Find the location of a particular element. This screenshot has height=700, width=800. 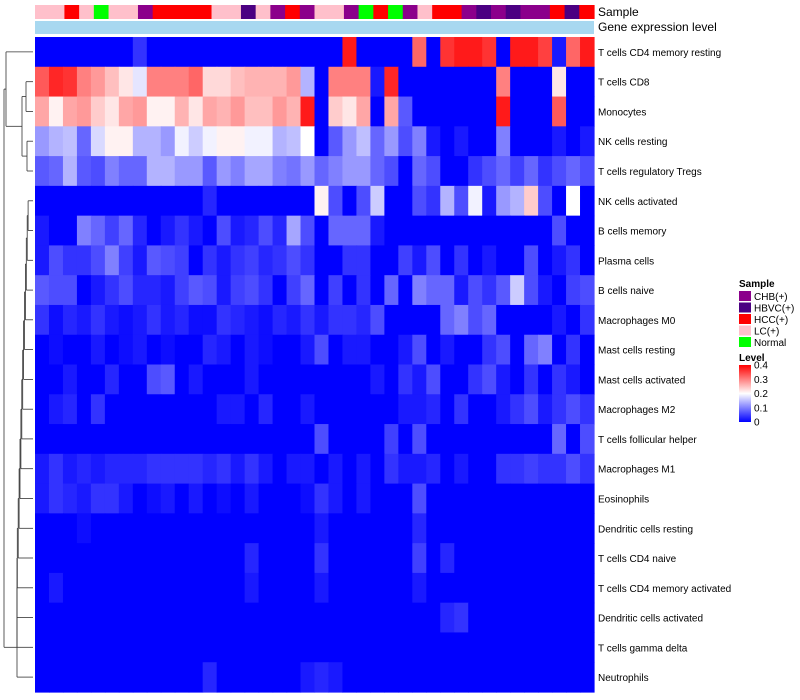

row-label: T cells gamma delta is located at coordinates (643, 648).